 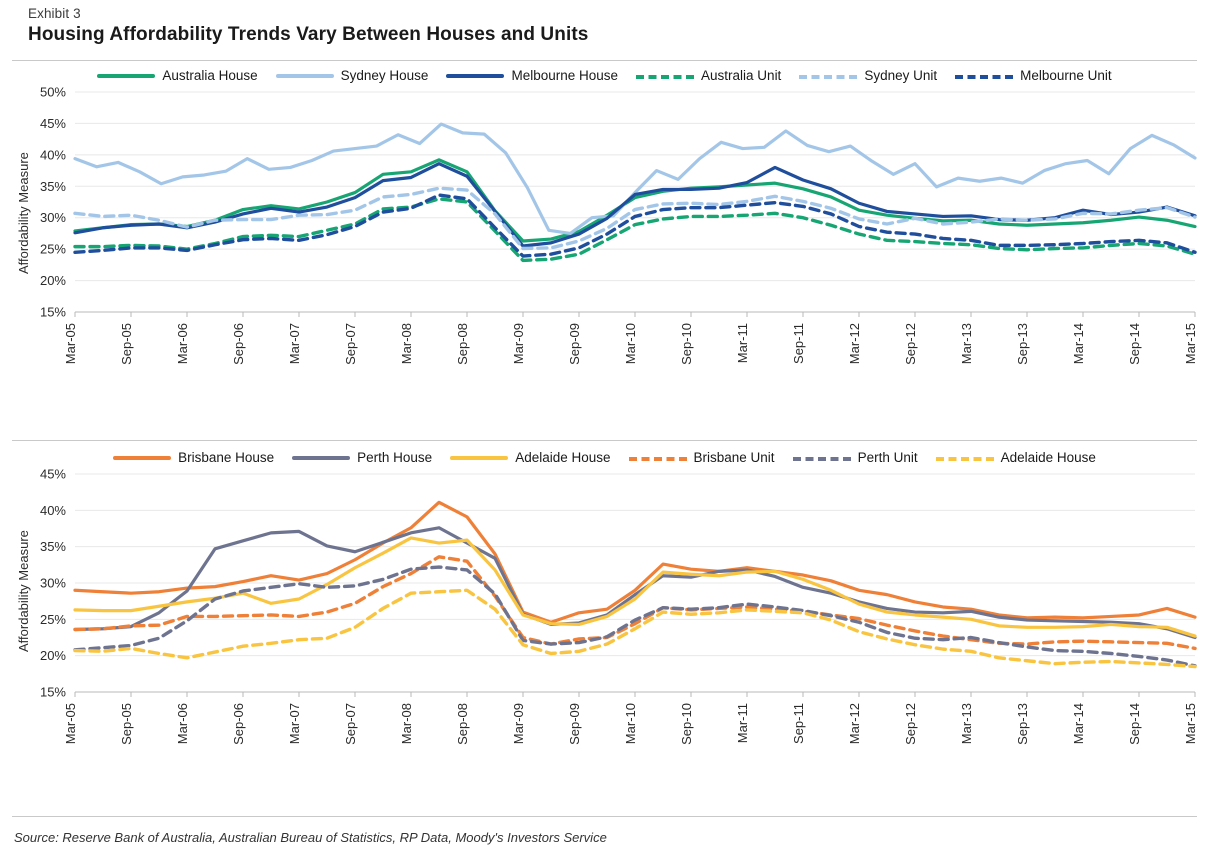 What do you see at coordinates (910, 344) in the screenshot?
I see `x-tick-label: Sep-12` at bounding box center [910, 344].